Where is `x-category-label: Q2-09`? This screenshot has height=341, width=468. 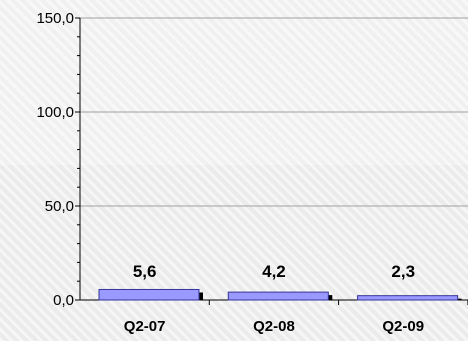
x-category-label: Q2-09 is located at coordinates (403, 326).